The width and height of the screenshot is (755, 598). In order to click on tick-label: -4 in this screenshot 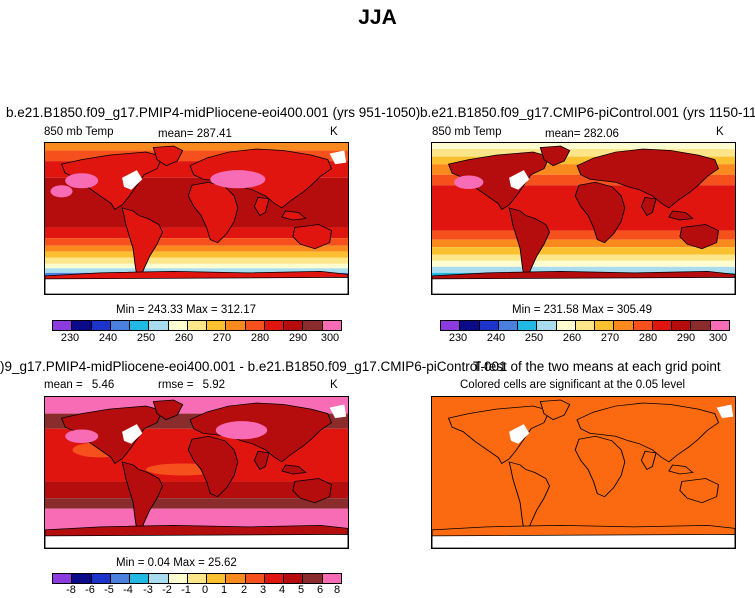, I will do `click(128, 590)`.